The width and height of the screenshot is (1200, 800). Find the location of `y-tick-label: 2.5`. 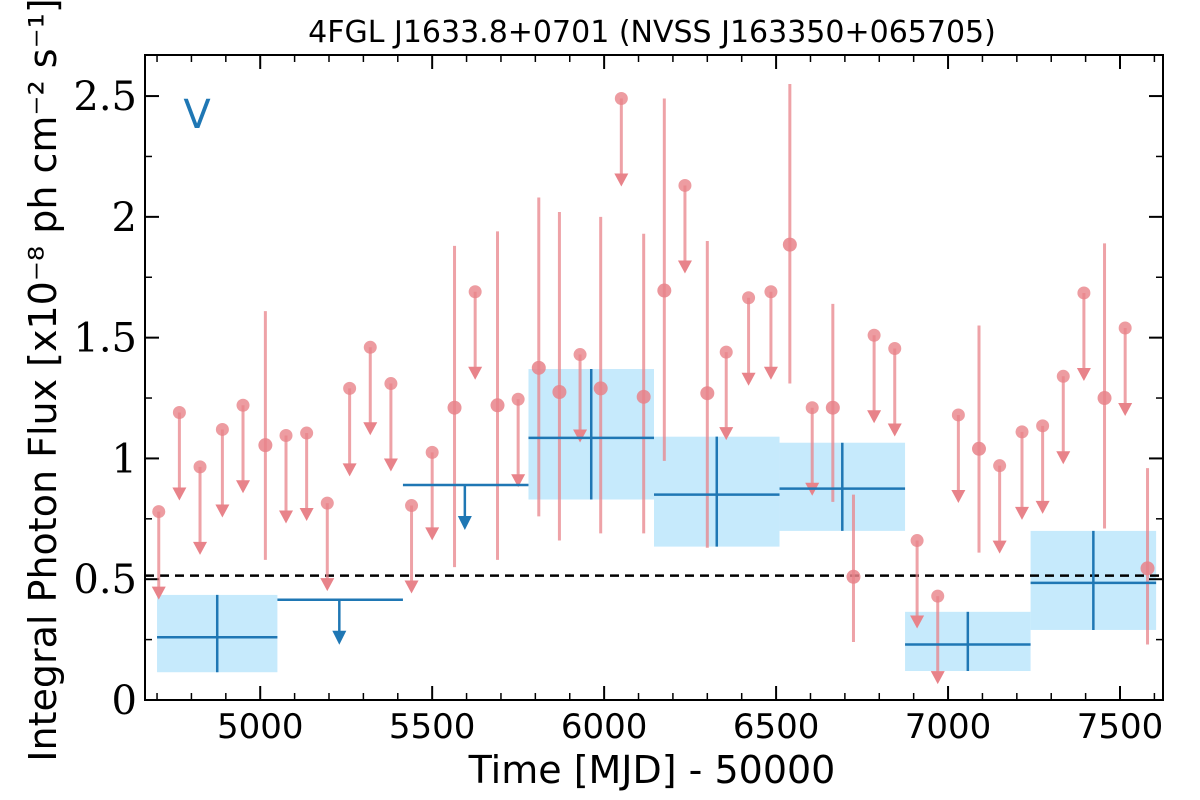

y-tick-label: 2.5 is located at coordinates (105, 97).